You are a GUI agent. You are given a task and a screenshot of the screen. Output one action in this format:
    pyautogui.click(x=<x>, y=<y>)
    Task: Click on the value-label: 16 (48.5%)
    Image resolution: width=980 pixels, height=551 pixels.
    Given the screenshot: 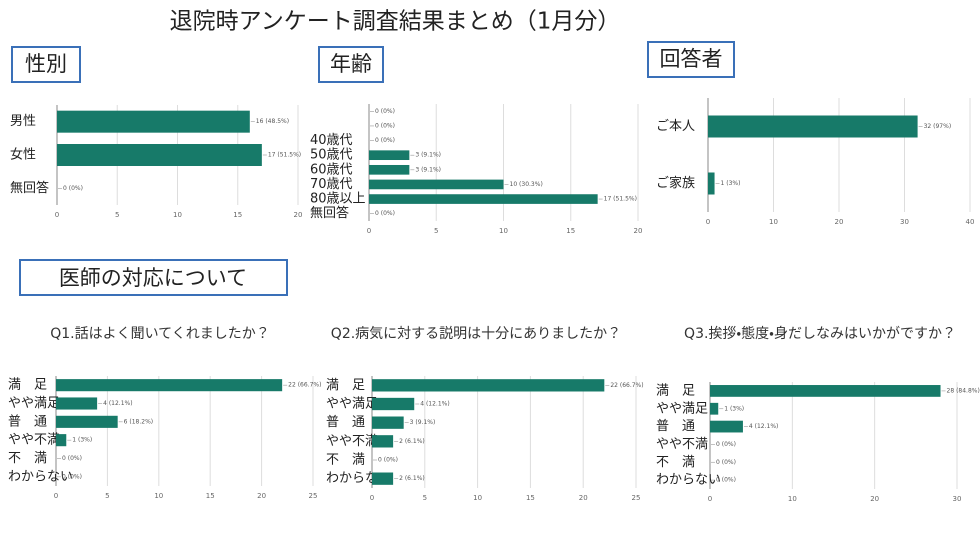 What is the action you would take?
    pyautogui.click(x=272, y=121)
    